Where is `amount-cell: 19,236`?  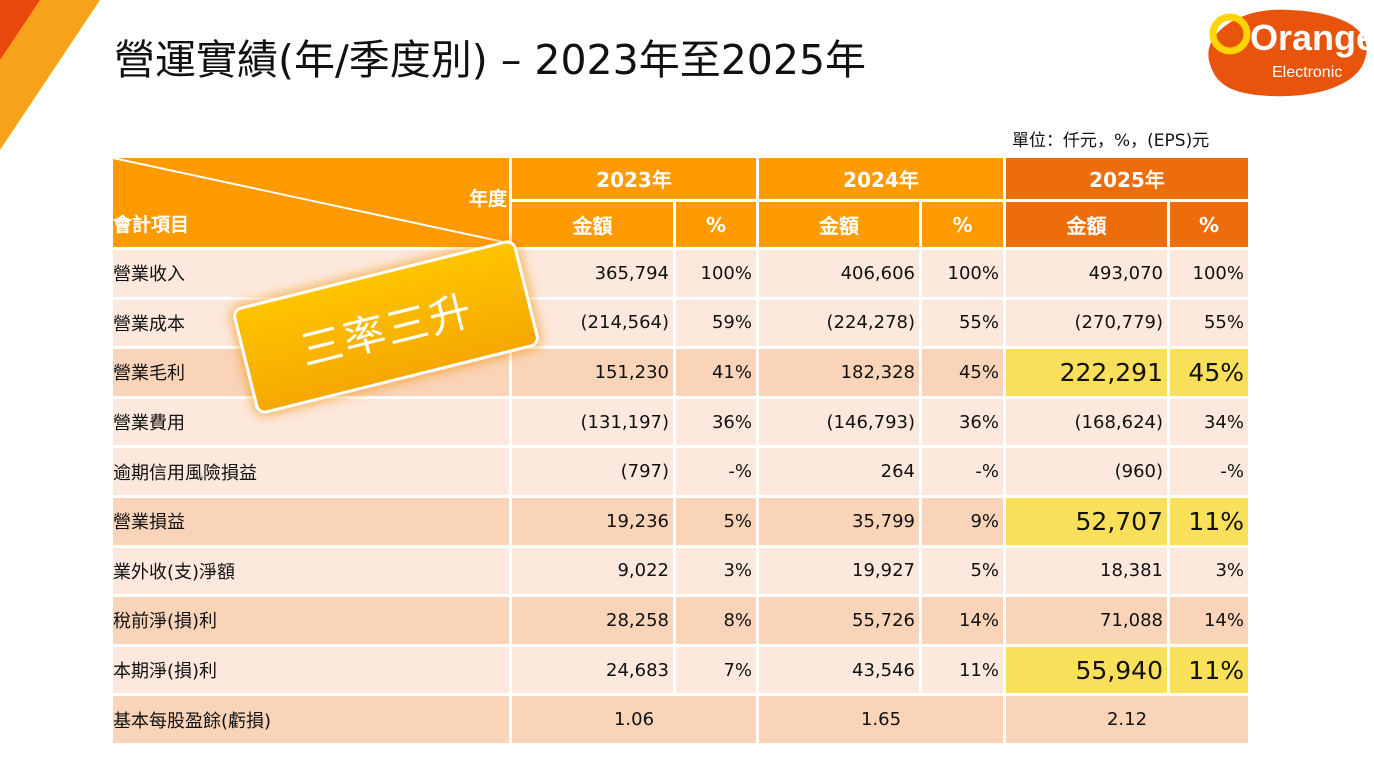 amount-cell: 19,236 is located at coordinates (592, 521).